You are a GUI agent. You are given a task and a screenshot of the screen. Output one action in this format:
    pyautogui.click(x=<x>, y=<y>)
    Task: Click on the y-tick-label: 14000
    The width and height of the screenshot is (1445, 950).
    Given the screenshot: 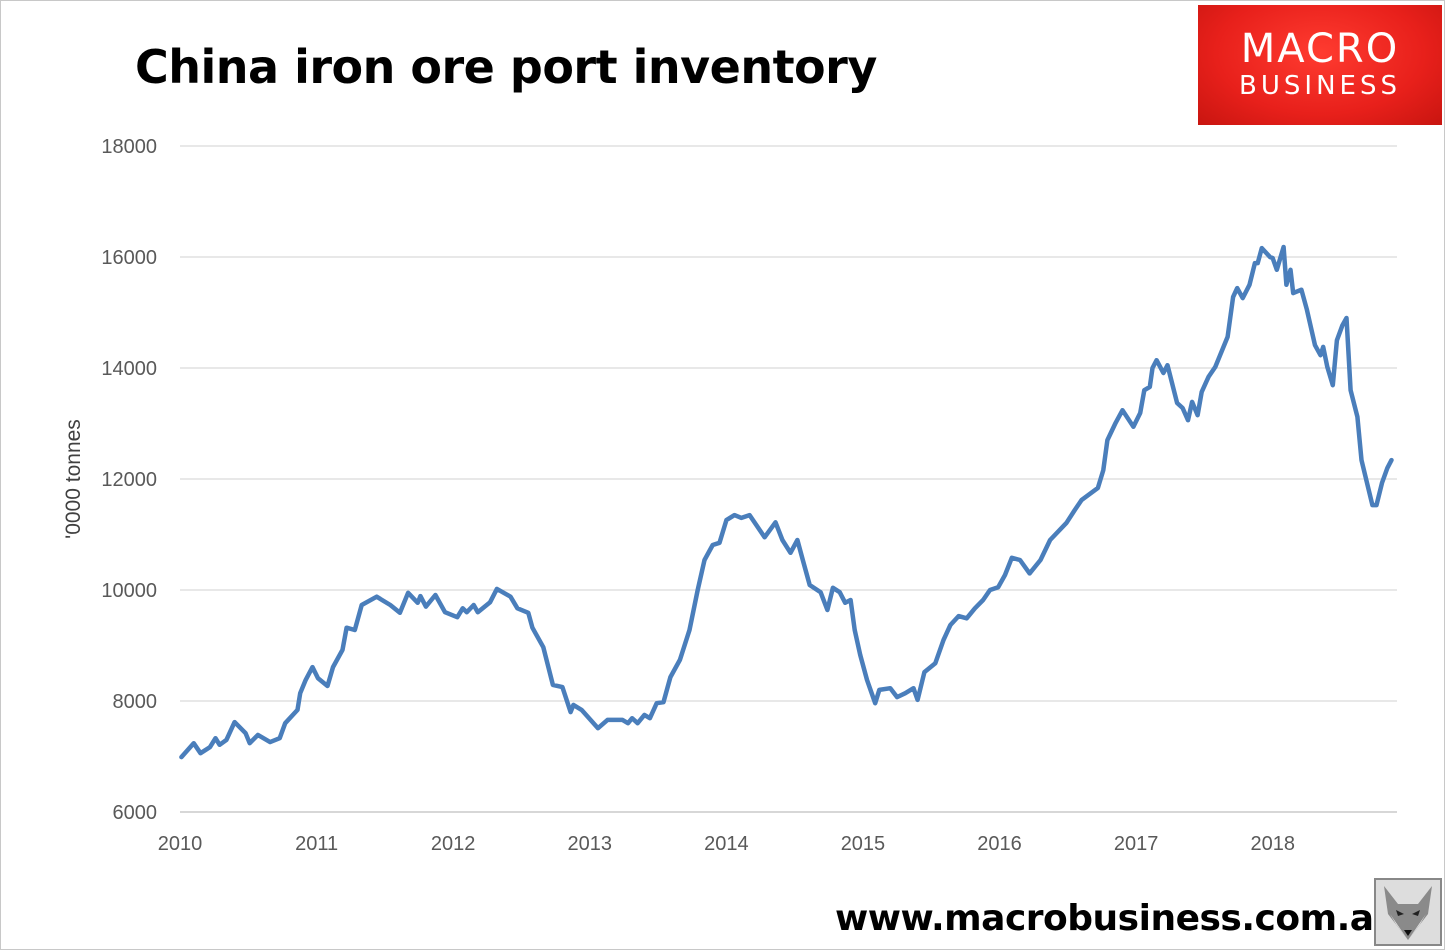 What is the action you would take?
    pyautogui.click(x=129, y=369)
    